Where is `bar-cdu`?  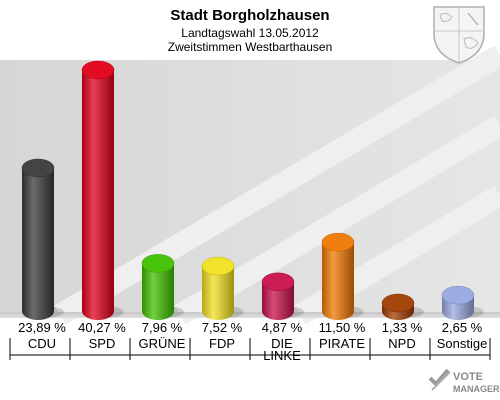
bar-cdu is located at coordinates (42, 239).